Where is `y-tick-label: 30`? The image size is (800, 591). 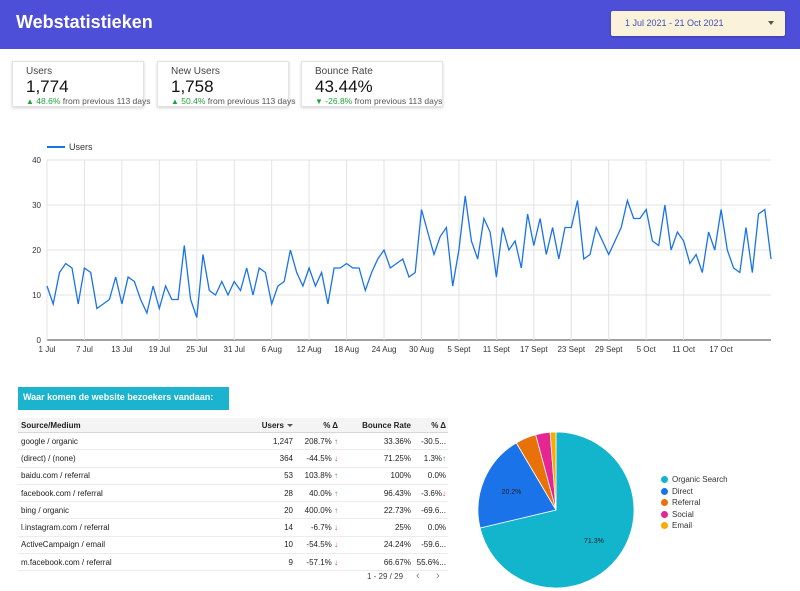
y-tick-label: 30 is located at coordinates (36, 205).